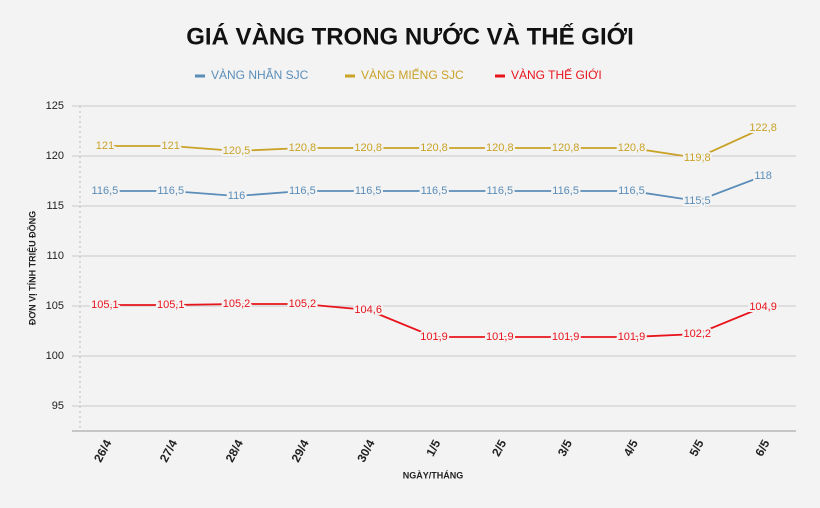 This screenshot has width=820, height=508. I want to click on x-tick-label: 29/4, so click(299, 450).